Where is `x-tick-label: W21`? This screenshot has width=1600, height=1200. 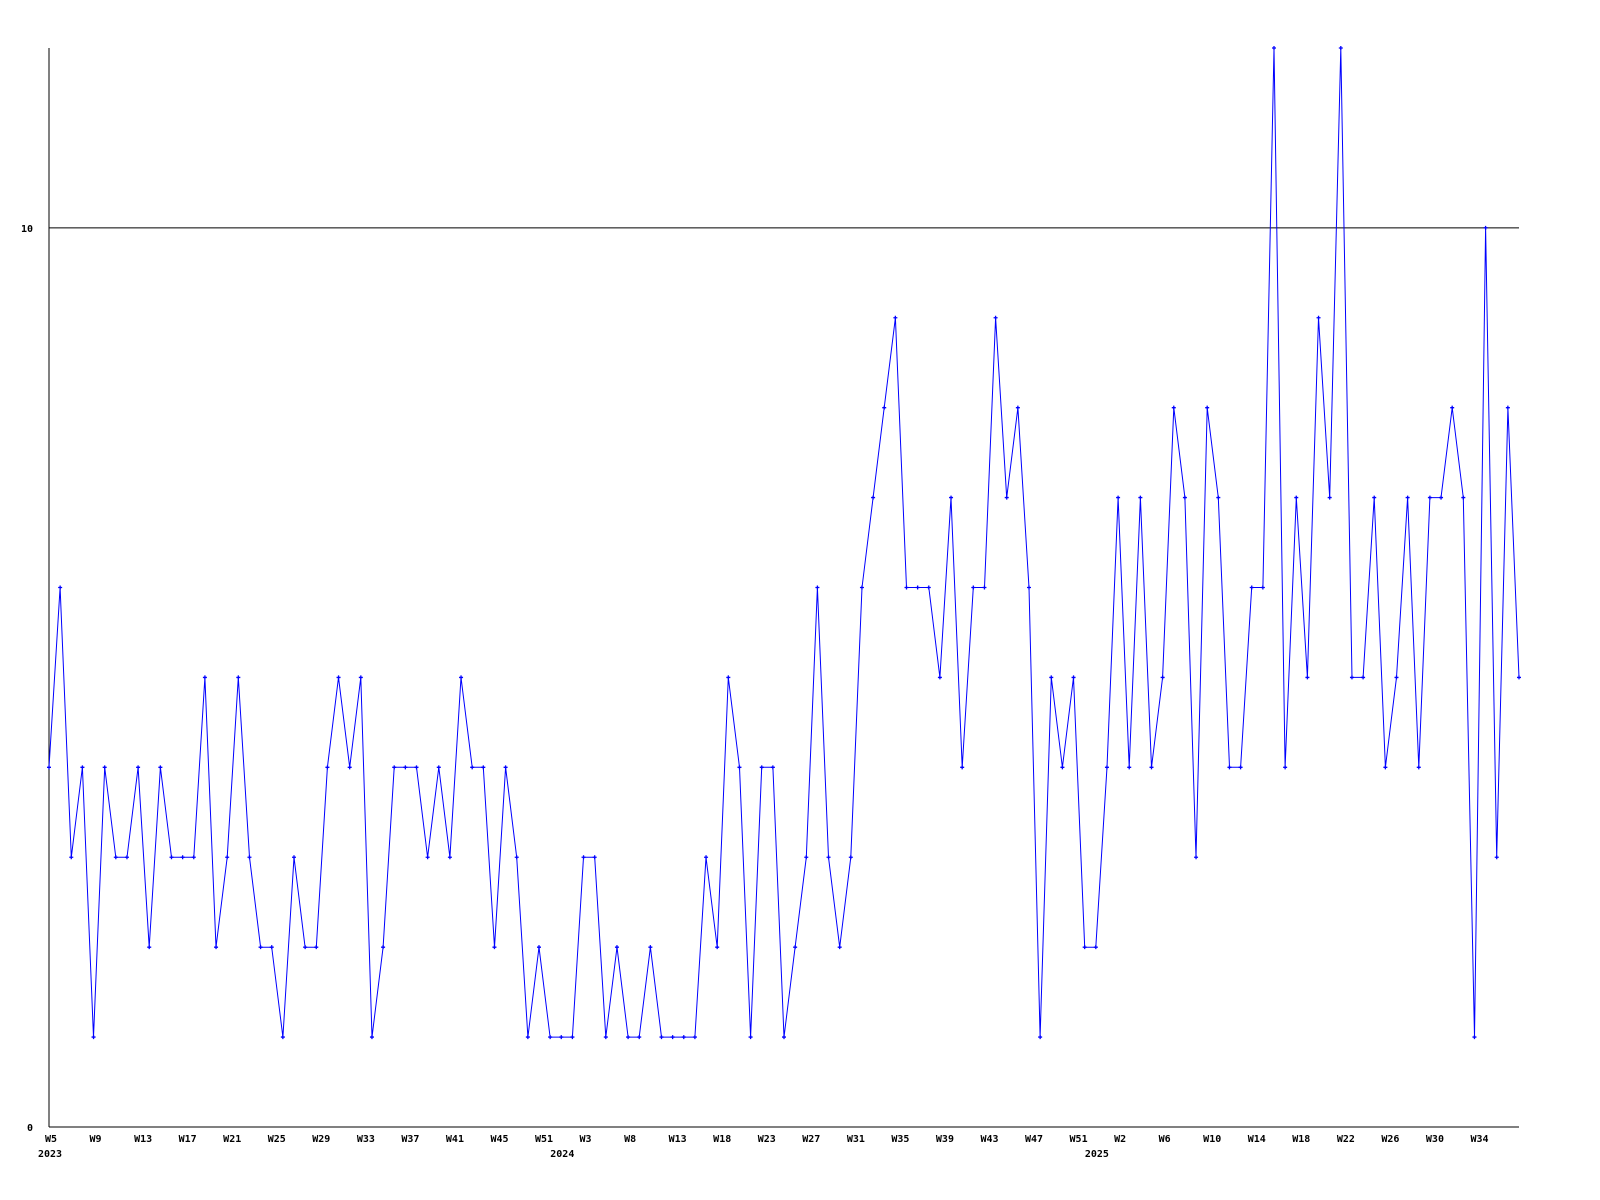 x-tick-label: W21 is located at coordinates (232, 1139).